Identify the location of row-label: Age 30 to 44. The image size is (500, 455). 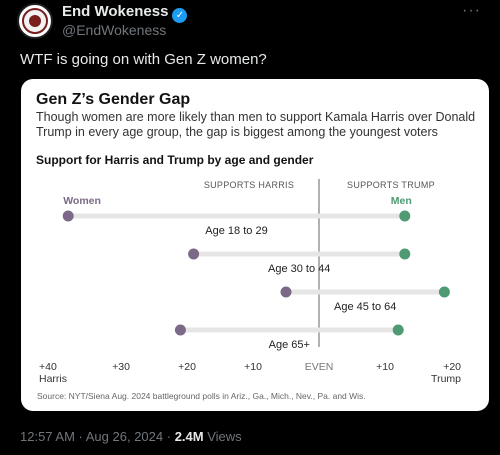
(299, 269).